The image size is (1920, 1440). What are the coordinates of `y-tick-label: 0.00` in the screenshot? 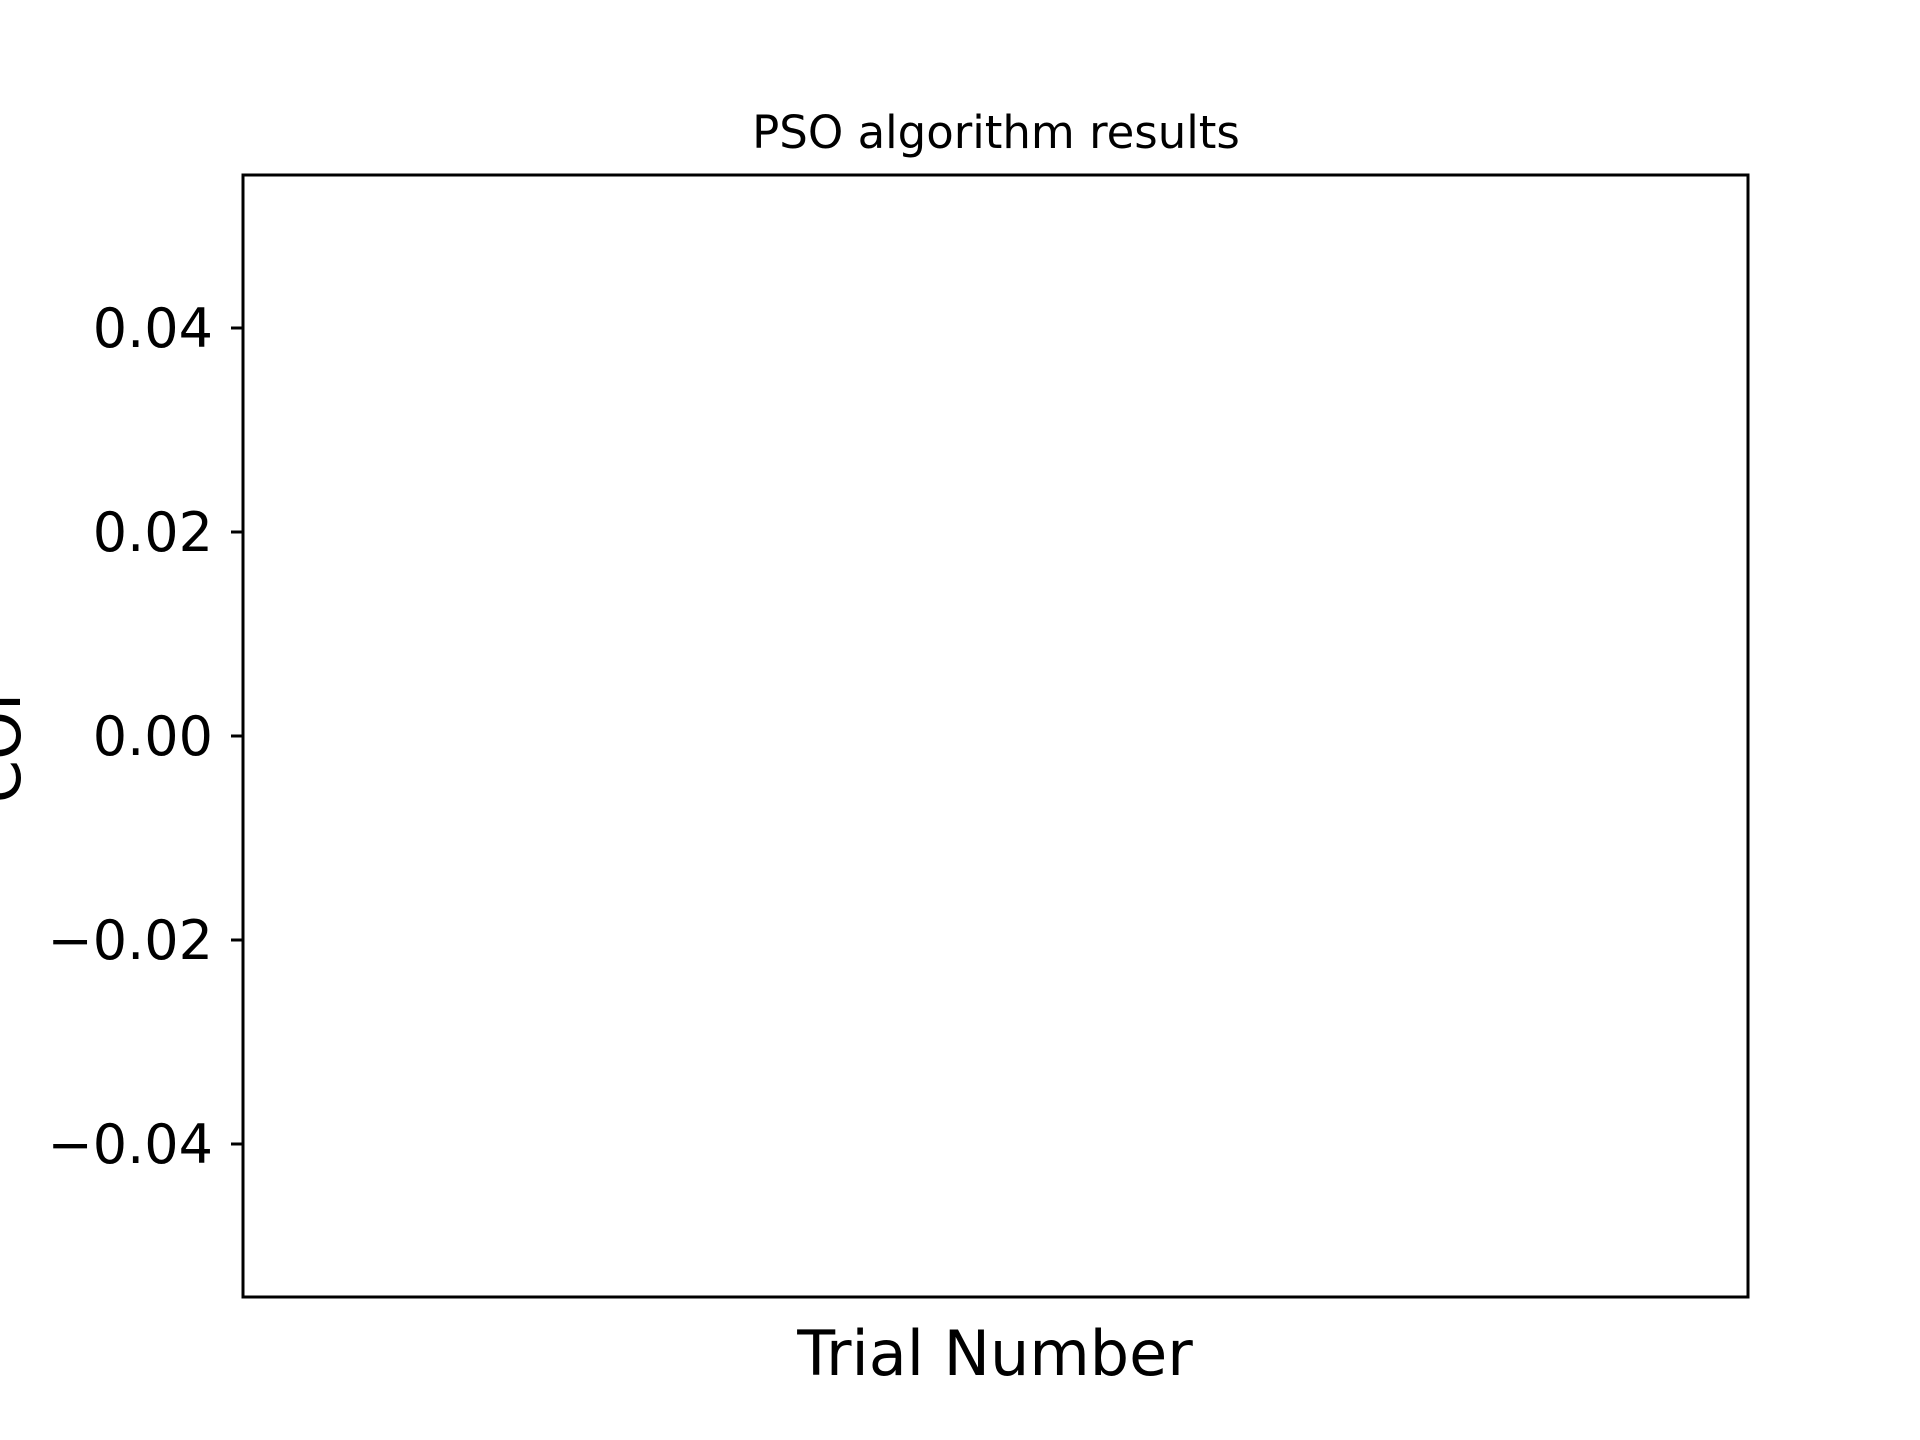 It's located at (153, 736).